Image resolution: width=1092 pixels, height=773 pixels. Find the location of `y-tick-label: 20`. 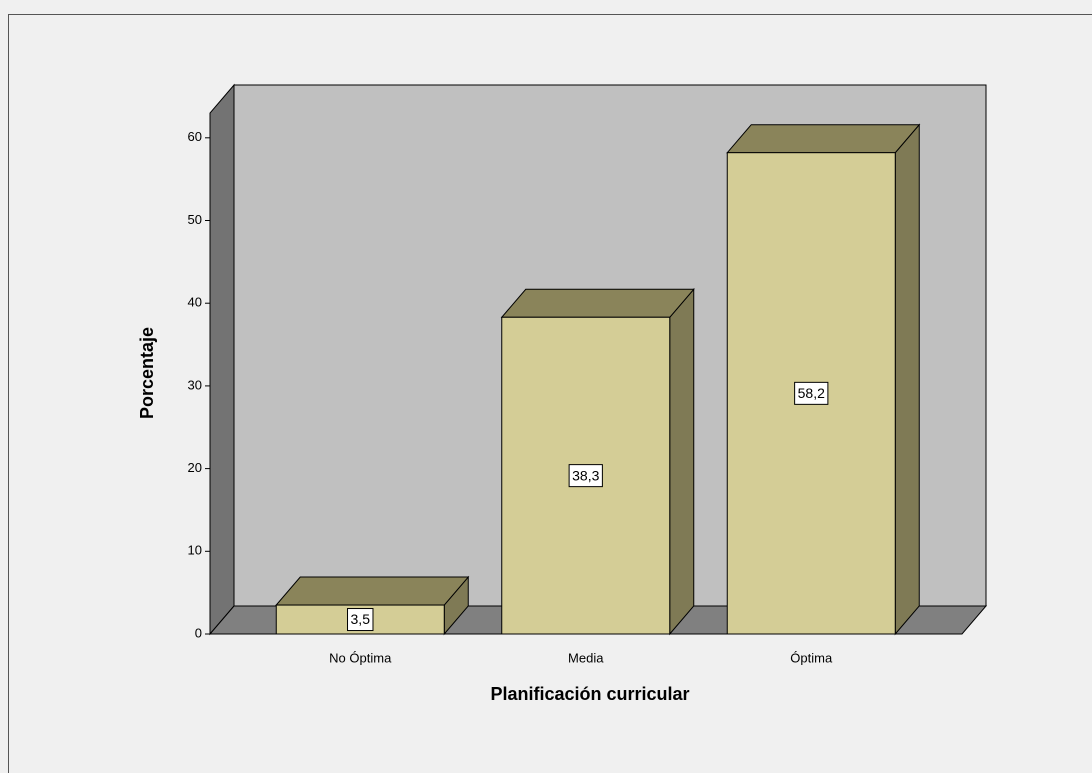

y-tick-label: 20 is located at coordinates (195, 467).